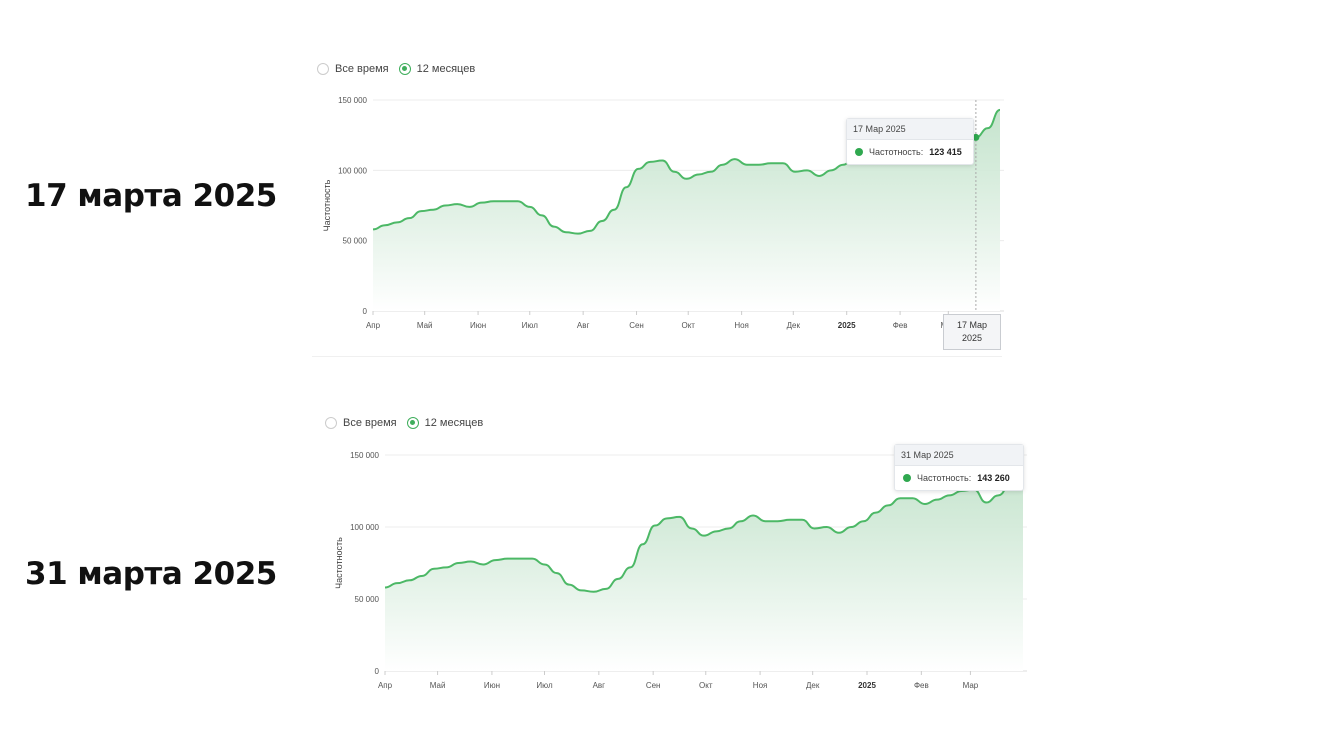  What do you see at coordinates (151, 574) in the screenshot?
I see `panel-date-label: 31 марта 2025` at bounding box center [151, 574].